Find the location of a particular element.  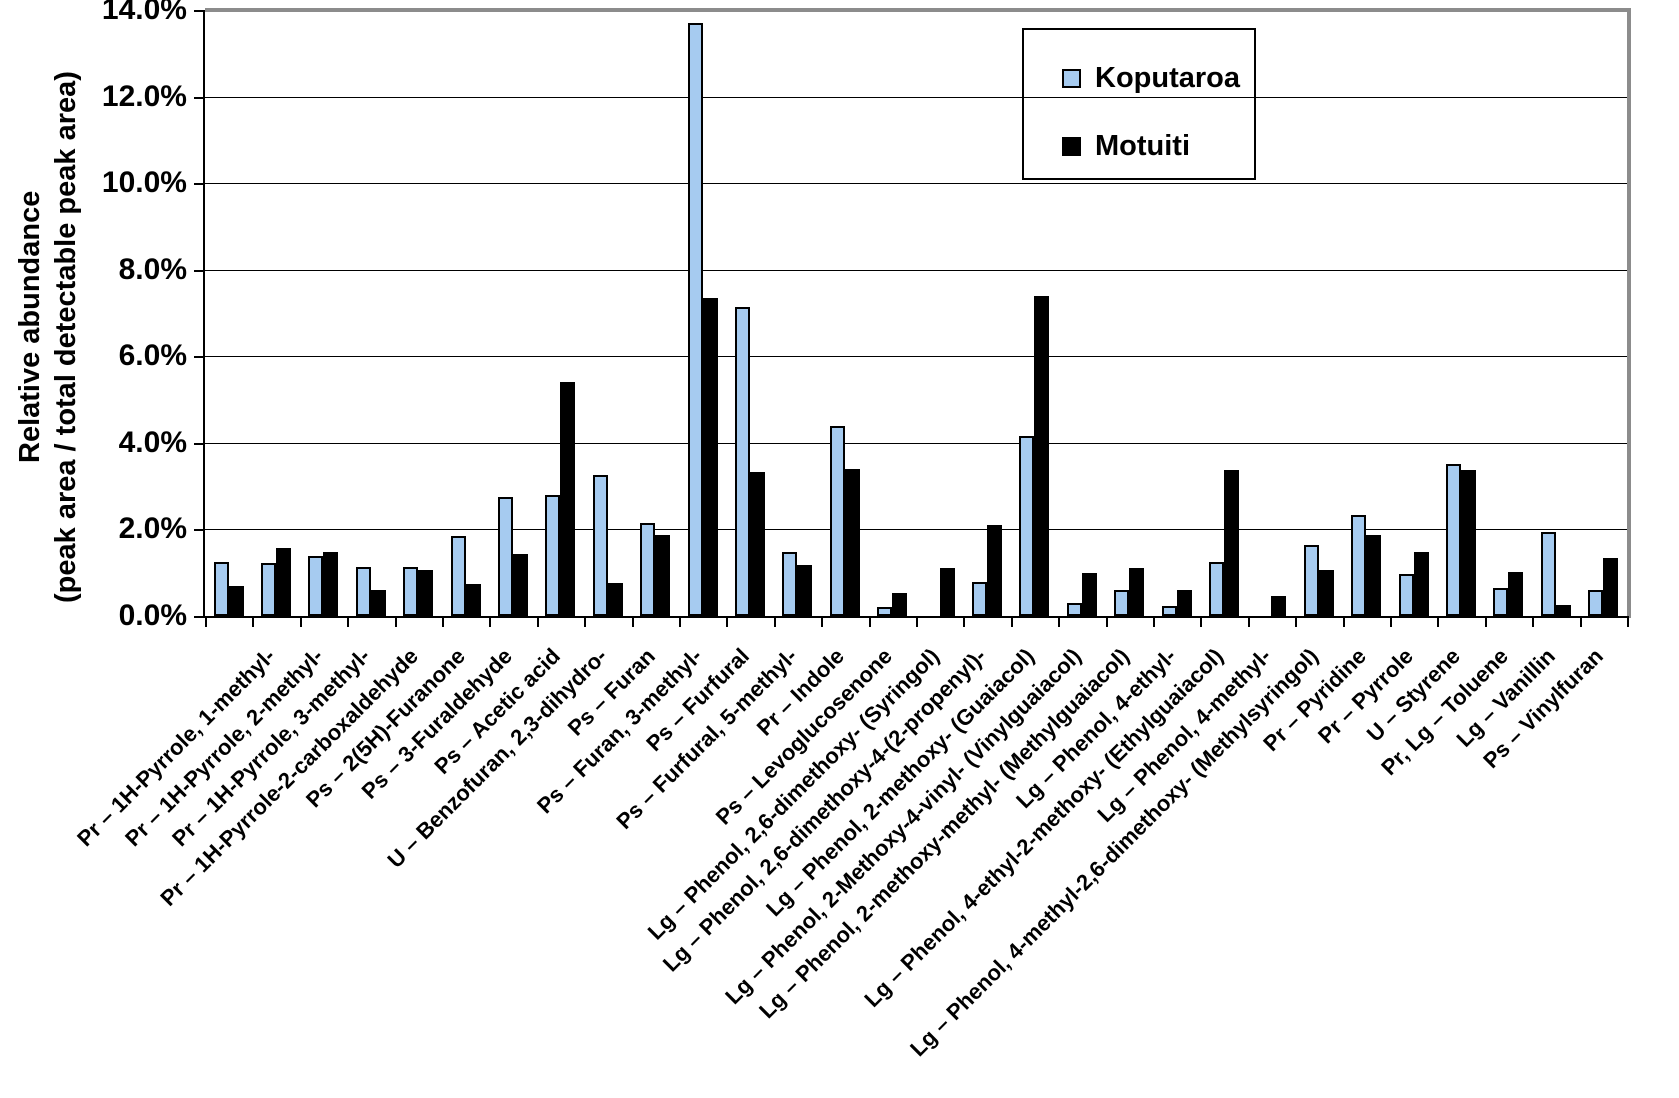

y-tick-label: 6.0% is located at coordinates (152, 355).